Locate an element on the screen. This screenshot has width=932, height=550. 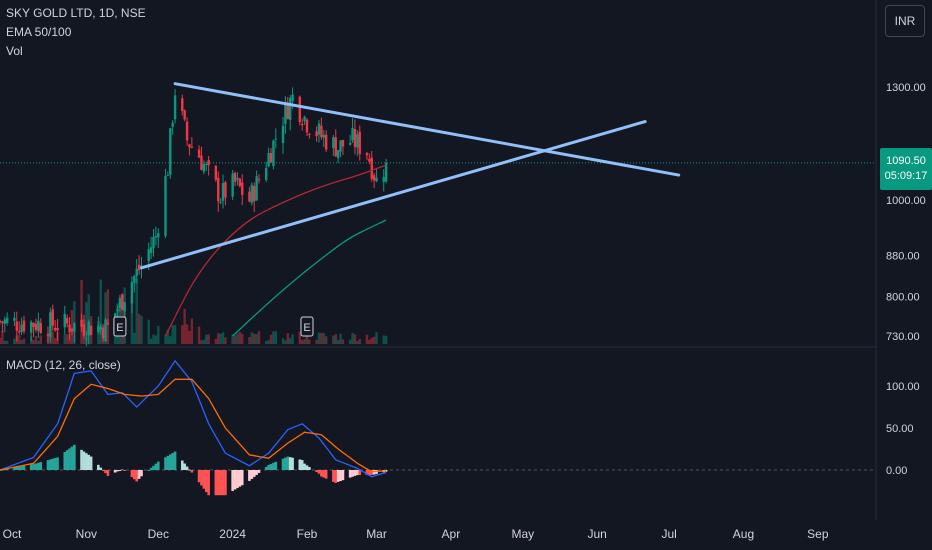
macd-legend: MACD (12, 26, close) is located at coordinates (63, 365).